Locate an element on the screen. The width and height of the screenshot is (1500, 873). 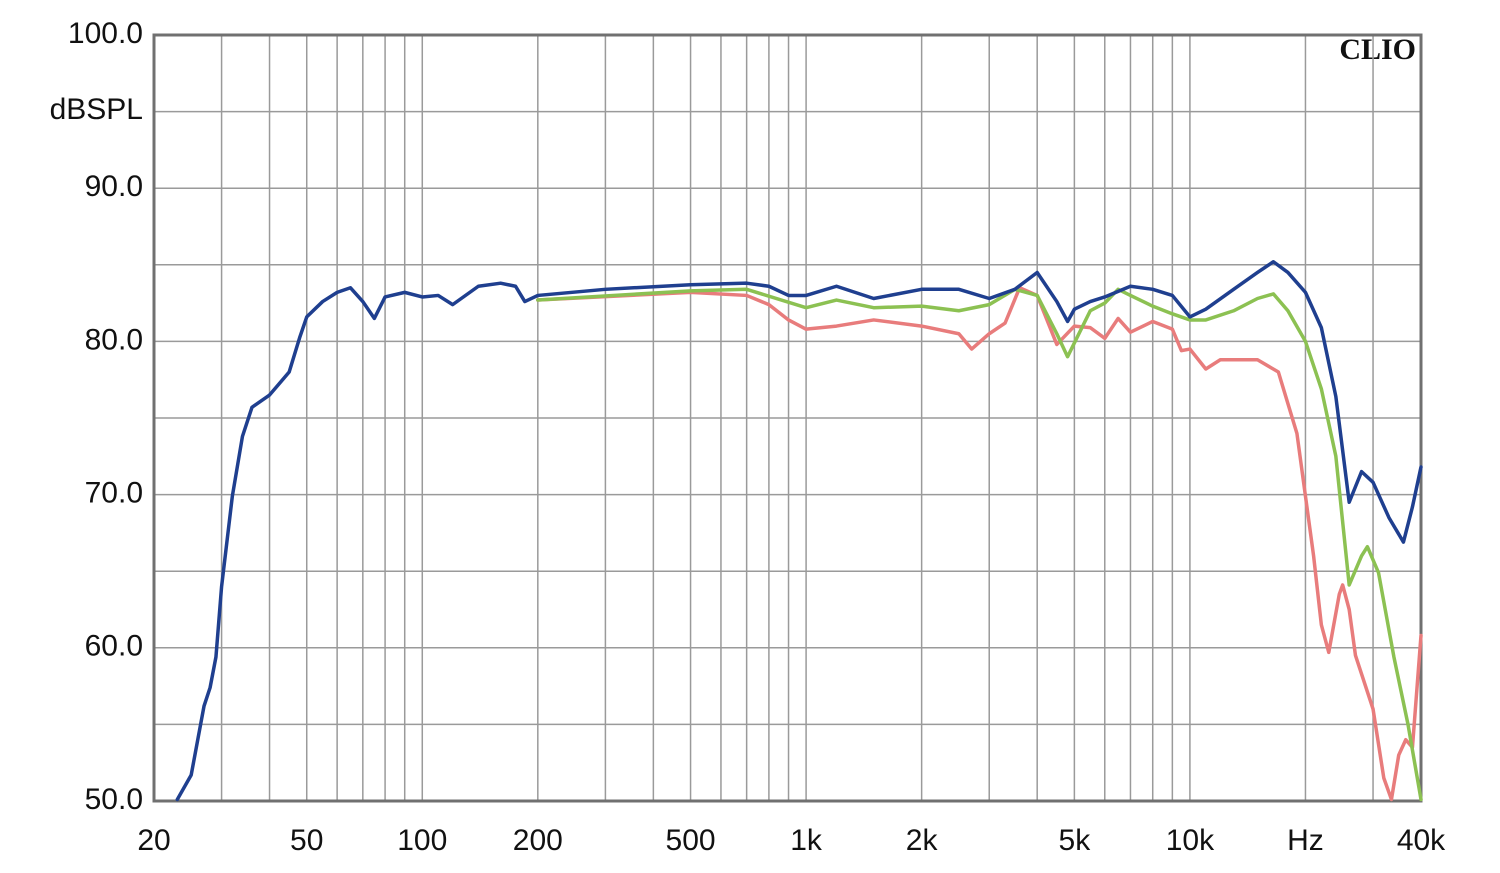
y-axis-unit: dBSPL is located at coordinates (96, 109).